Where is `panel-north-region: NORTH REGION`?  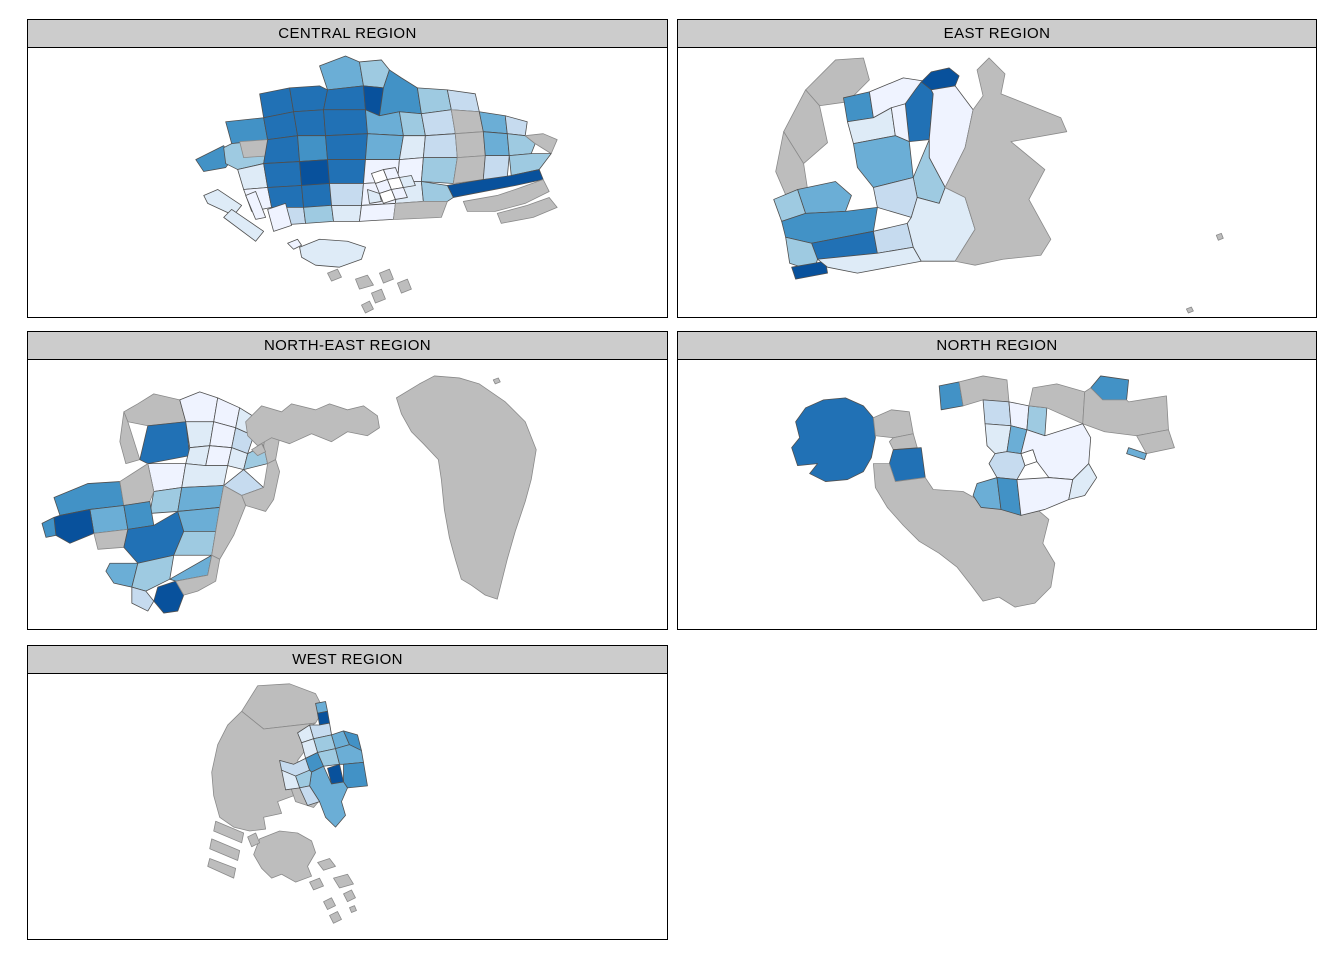 panel-north-region: NORTH REGION is located at coordinates (997, 480).